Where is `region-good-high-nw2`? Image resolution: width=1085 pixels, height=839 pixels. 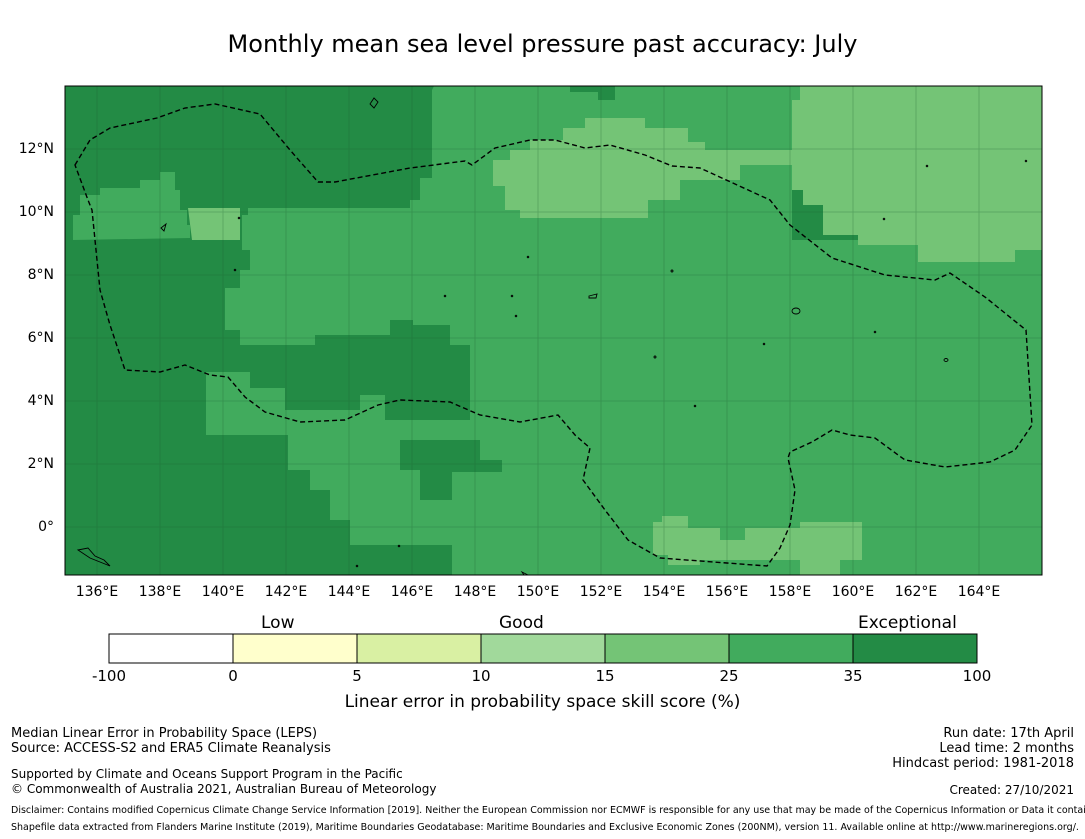
region-good-high-nw2 is located at coordinates (214, 224).